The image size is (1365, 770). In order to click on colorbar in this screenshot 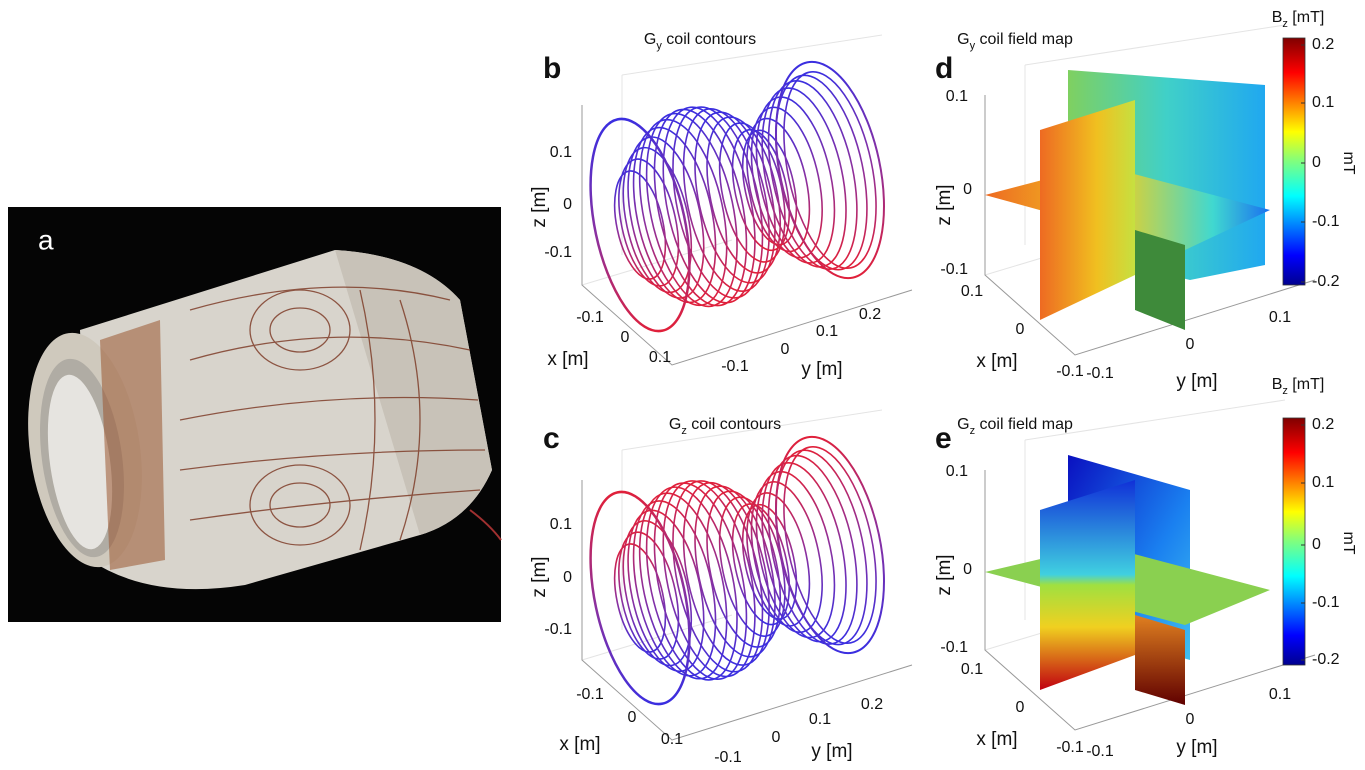, I will do `click(1294, 161)`.